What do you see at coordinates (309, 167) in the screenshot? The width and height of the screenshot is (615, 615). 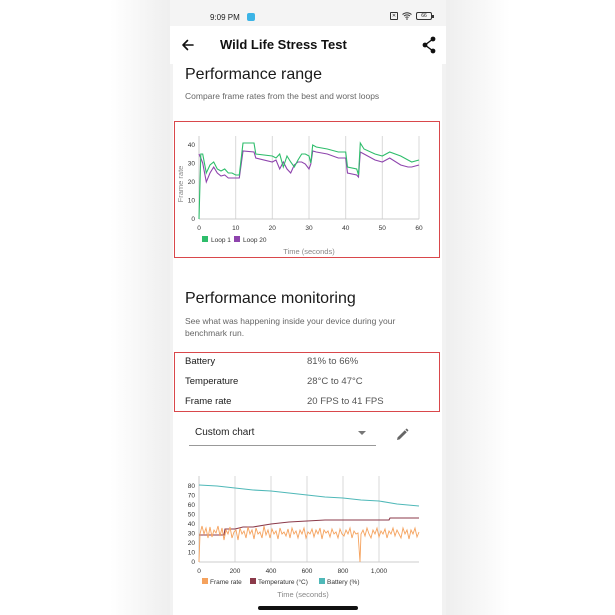 I see `loop-20-line` at bounding box center [309, 167].